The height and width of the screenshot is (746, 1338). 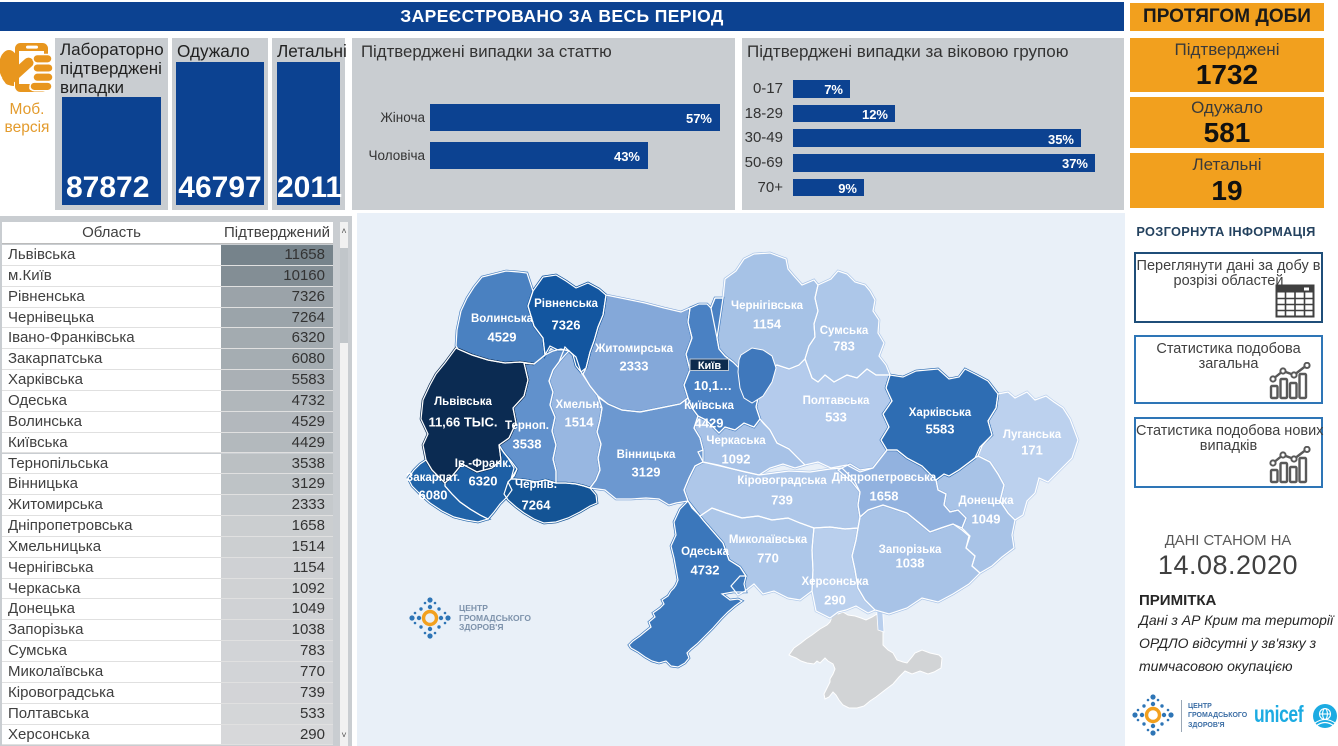 I want to click on svg-text: Чернів., so click(x=536, y=485).